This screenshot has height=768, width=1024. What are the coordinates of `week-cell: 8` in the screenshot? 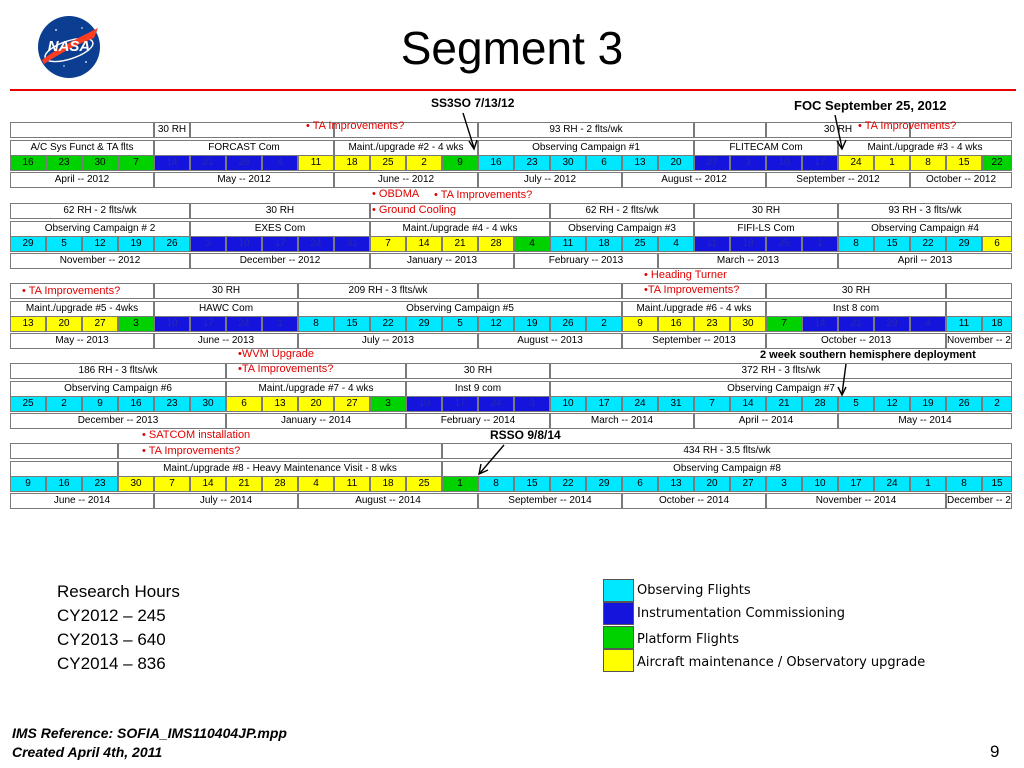 It's located at (964, 484).